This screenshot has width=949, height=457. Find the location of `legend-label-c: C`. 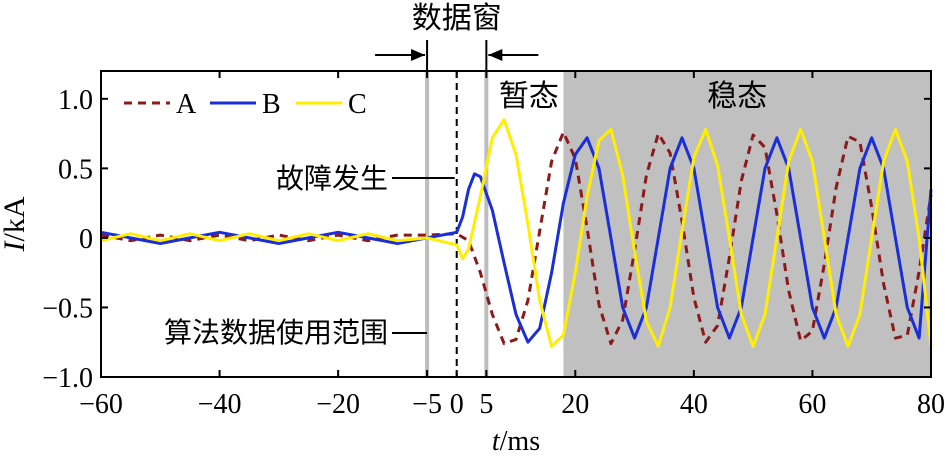

legend-label-c: C is located at coordinates (357, 104).